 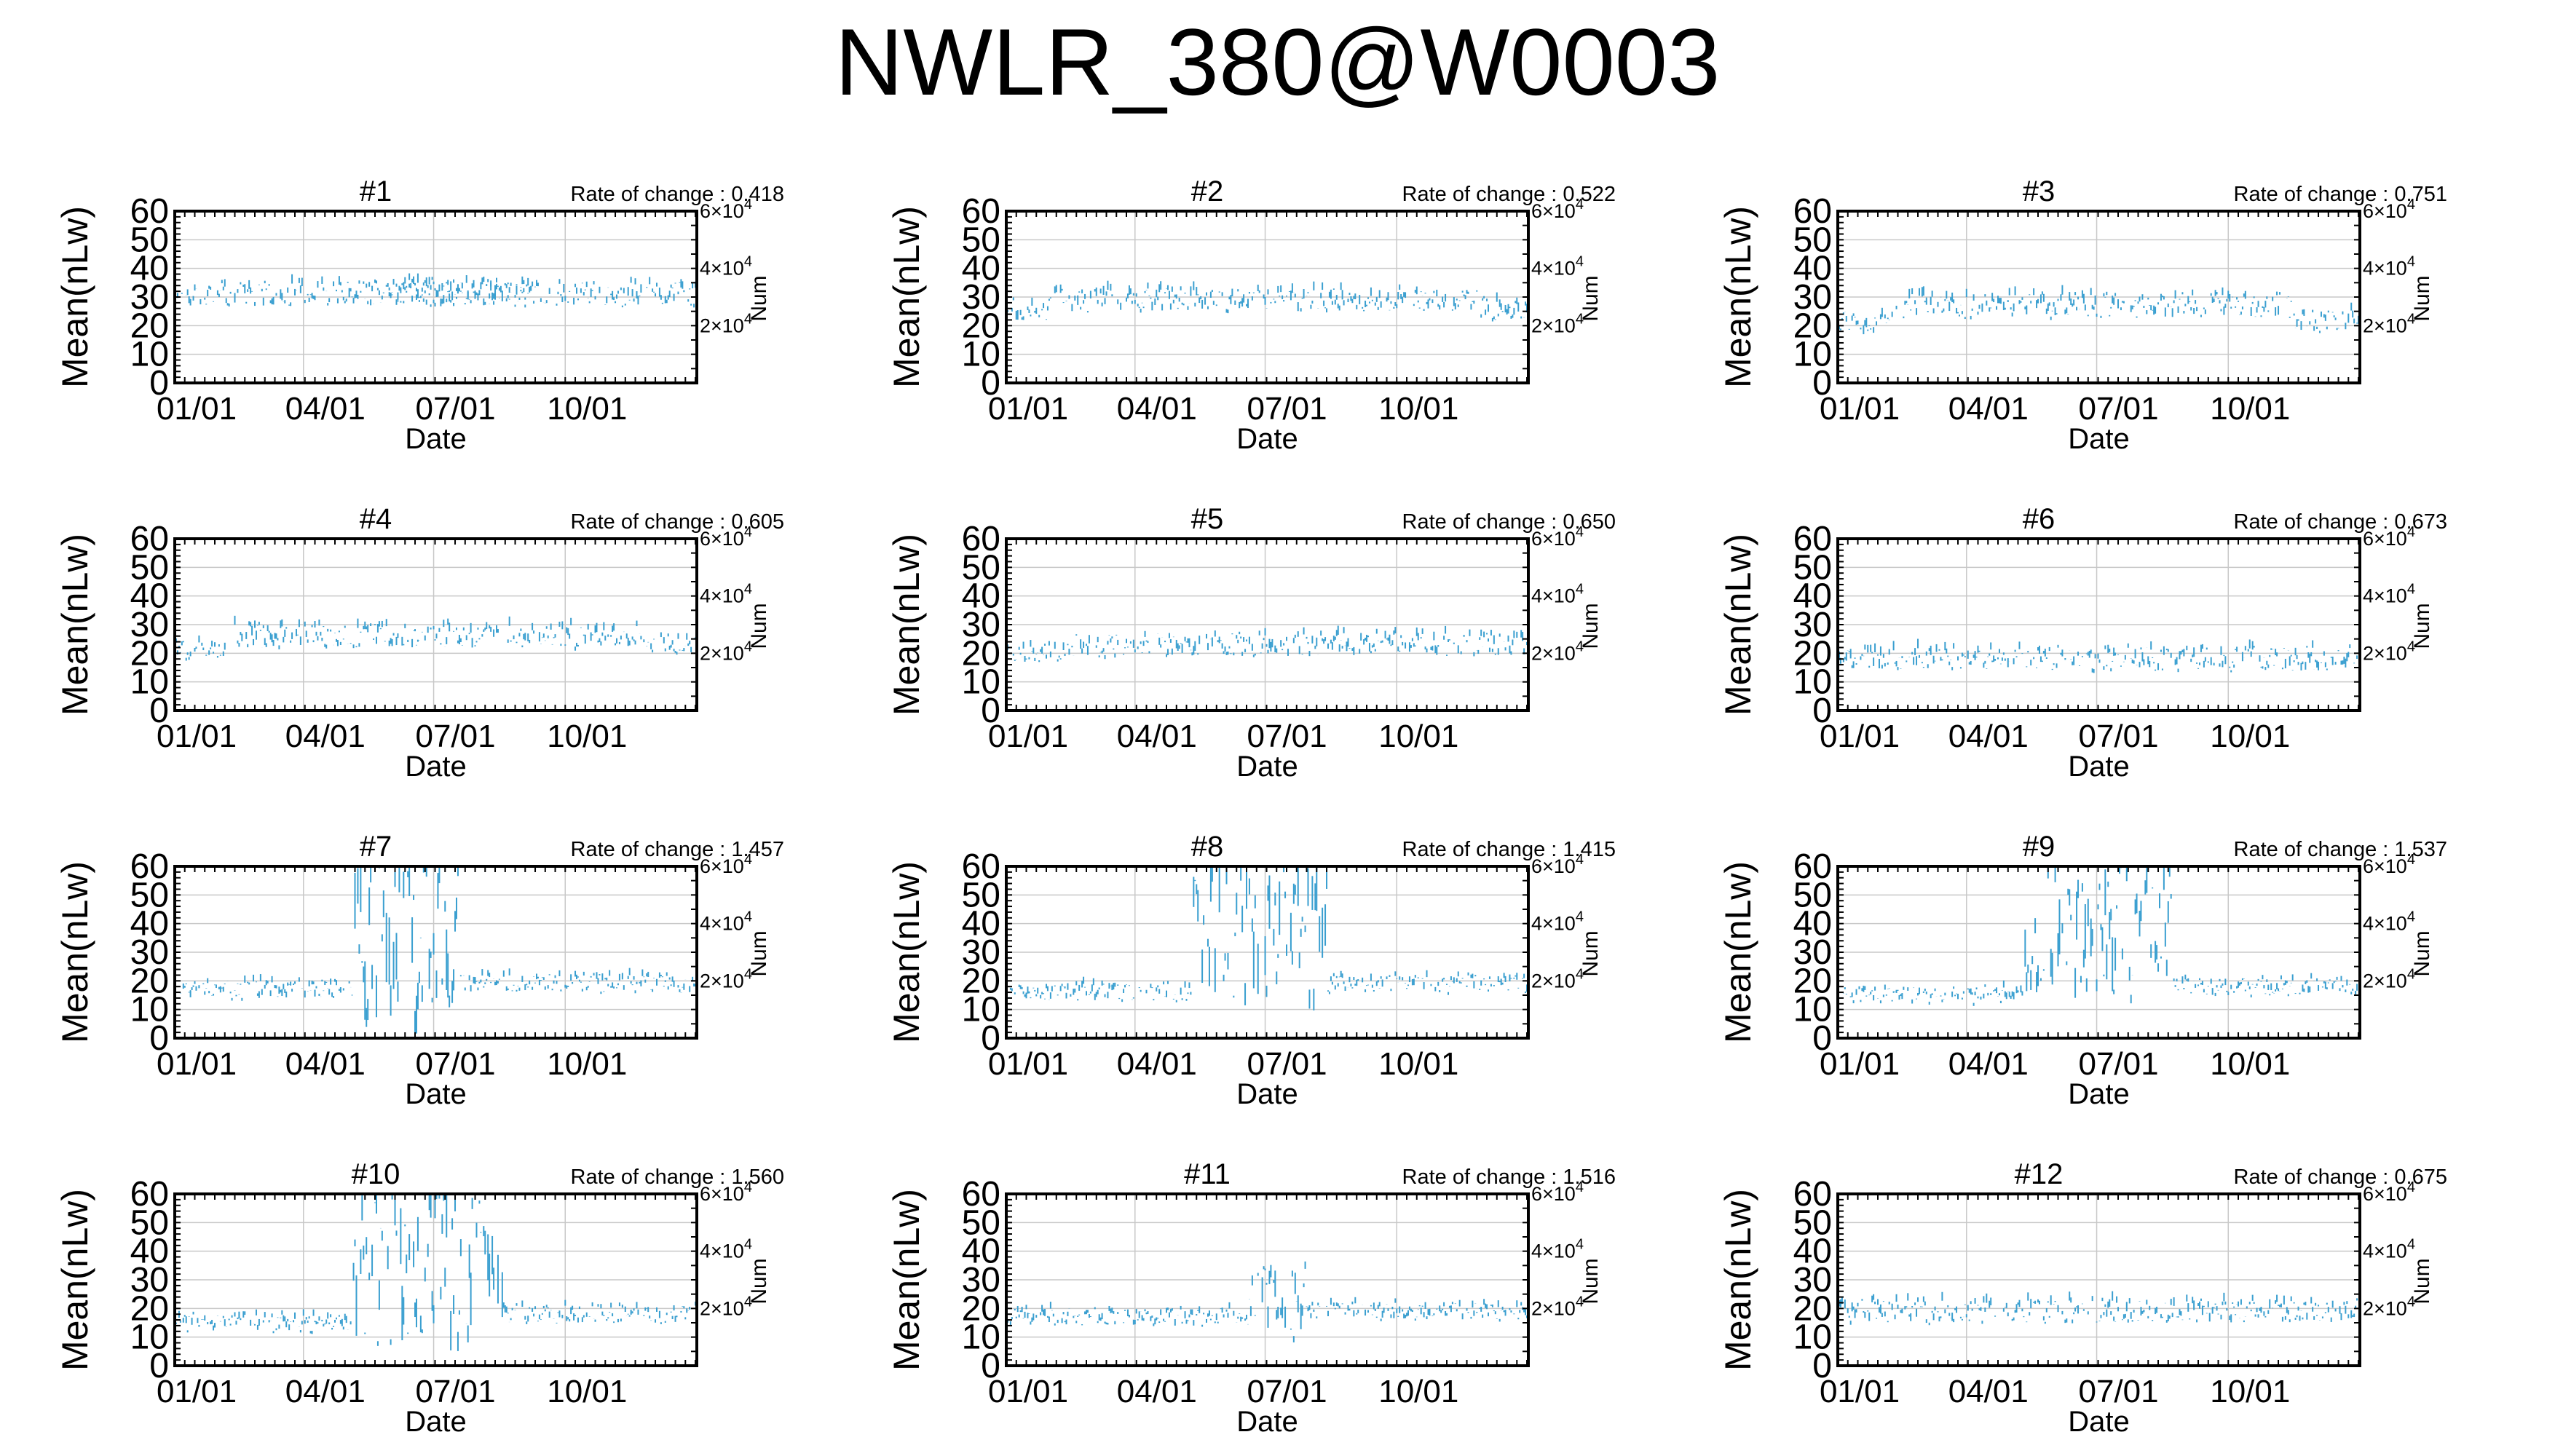 I want to click on panel-title: #6, so click(x=2039, y=519).